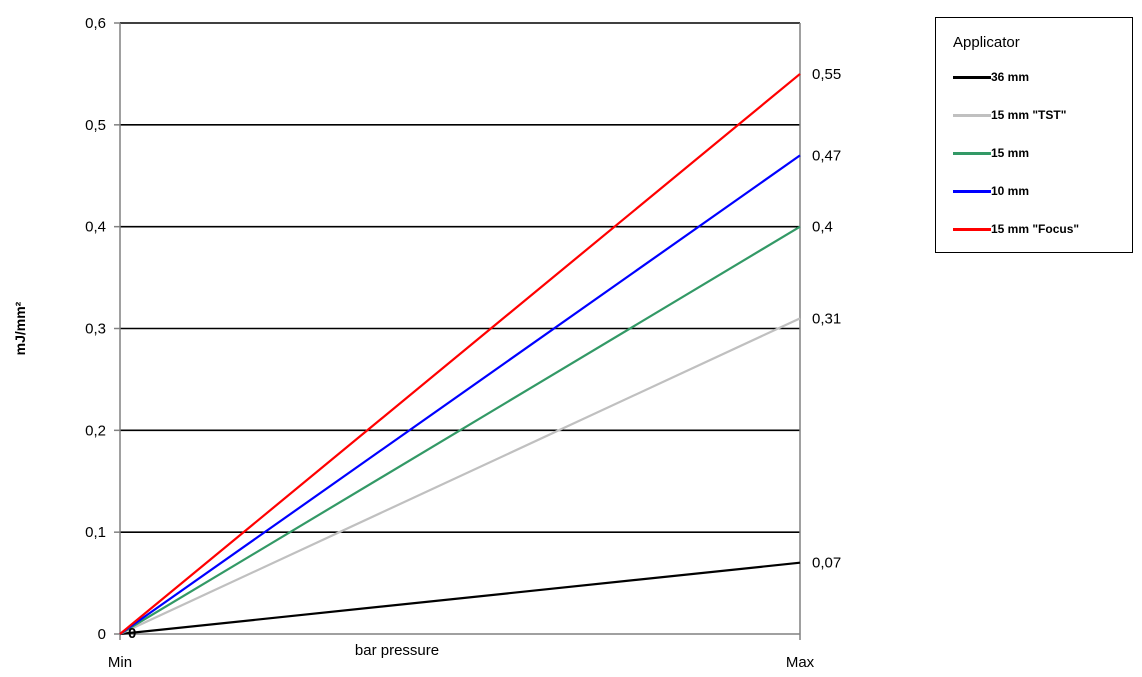 The height and width of the screenshot is (677, 1142). Describe the element at coordinates (95, 125) in the screenshot. I see `y-tick-label: 0,5` at that location.